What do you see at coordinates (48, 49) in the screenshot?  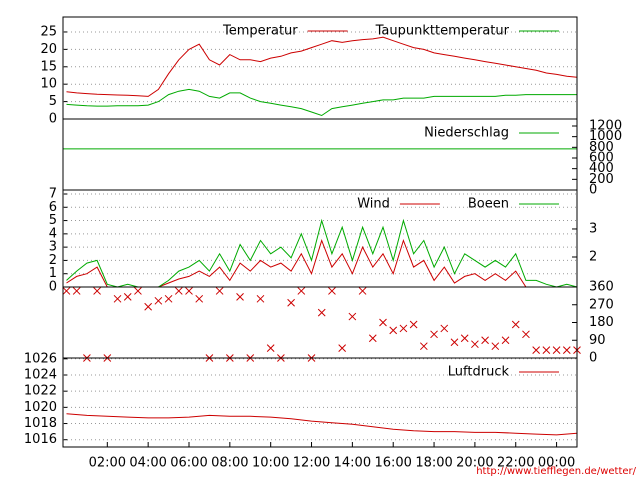 I see `y-tick-label: 20` at bounding box center [48, 49].